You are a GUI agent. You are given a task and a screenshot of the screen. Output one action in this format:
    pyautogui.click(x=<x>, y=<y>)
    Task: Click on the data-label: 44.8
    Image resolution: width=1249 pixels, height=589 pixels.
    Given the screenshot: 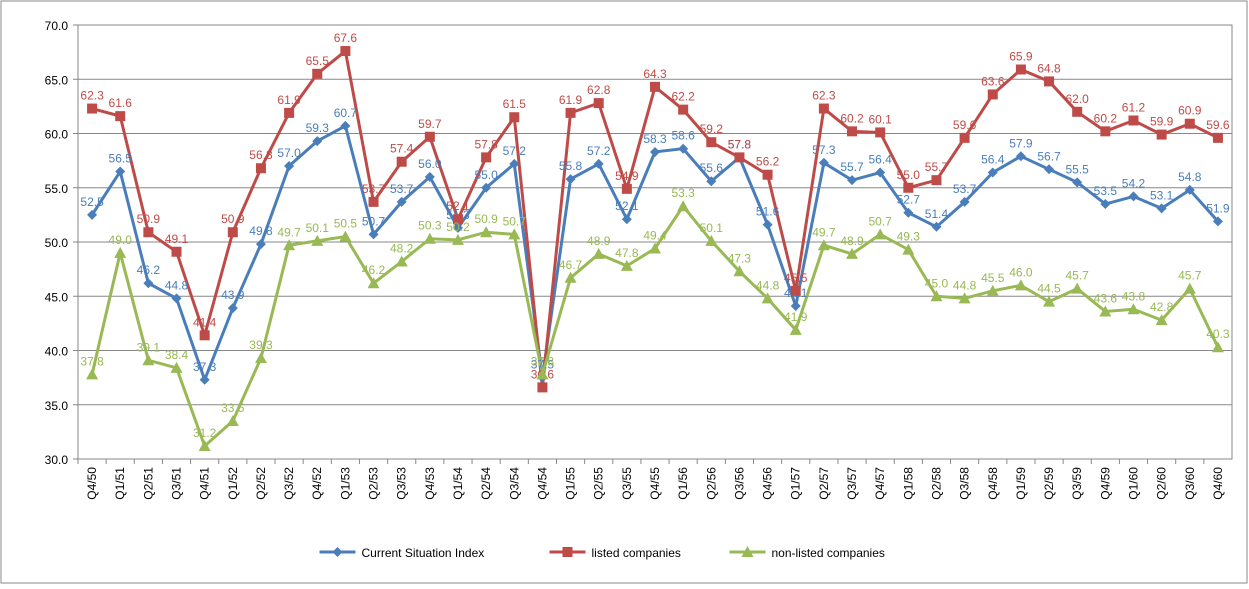 What is the action you would take?
    pyautogui.click(x=177, y=285)
    